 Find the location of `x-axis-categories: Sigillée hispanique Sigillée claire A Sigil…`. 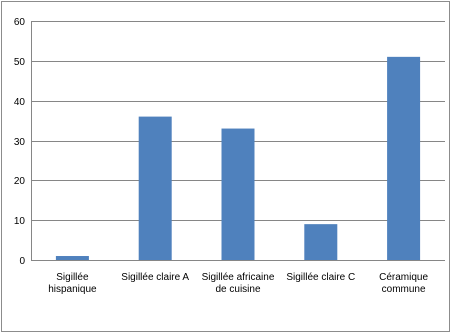

x-axis-categories: Sigillée hispanique Sigillée claire A Sigil… is located at coordinates (238, 283).